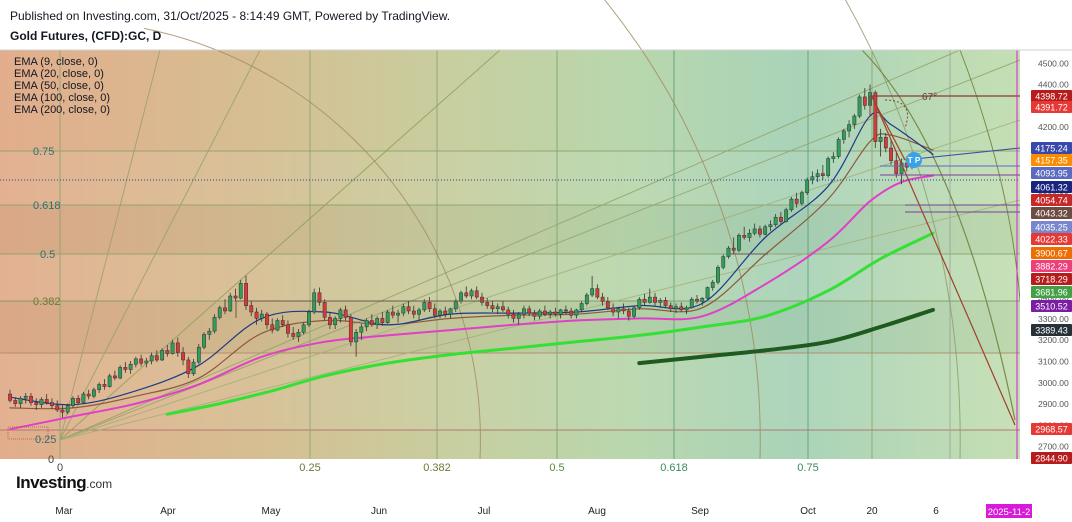  What do you see at coordinates (99, 484) in the screenshot?
I see `logo-domain: .com` at bounding box center [99, 484].